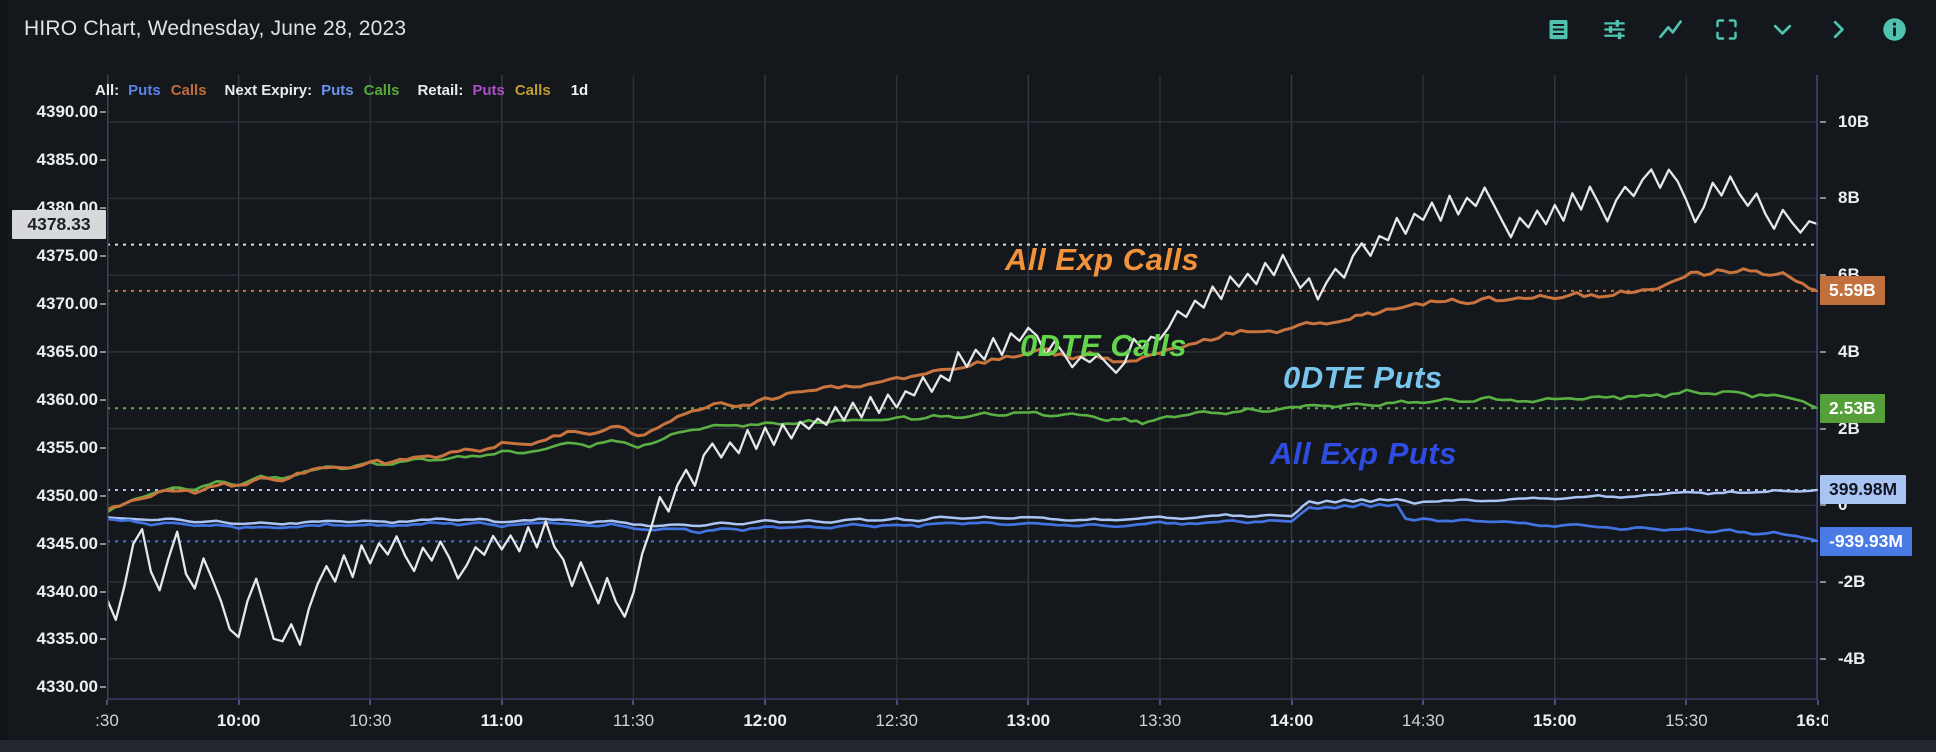  Describe the element at coordinates (107, 90) in the screenshot. I see `legend-group-label: All:` at that location.